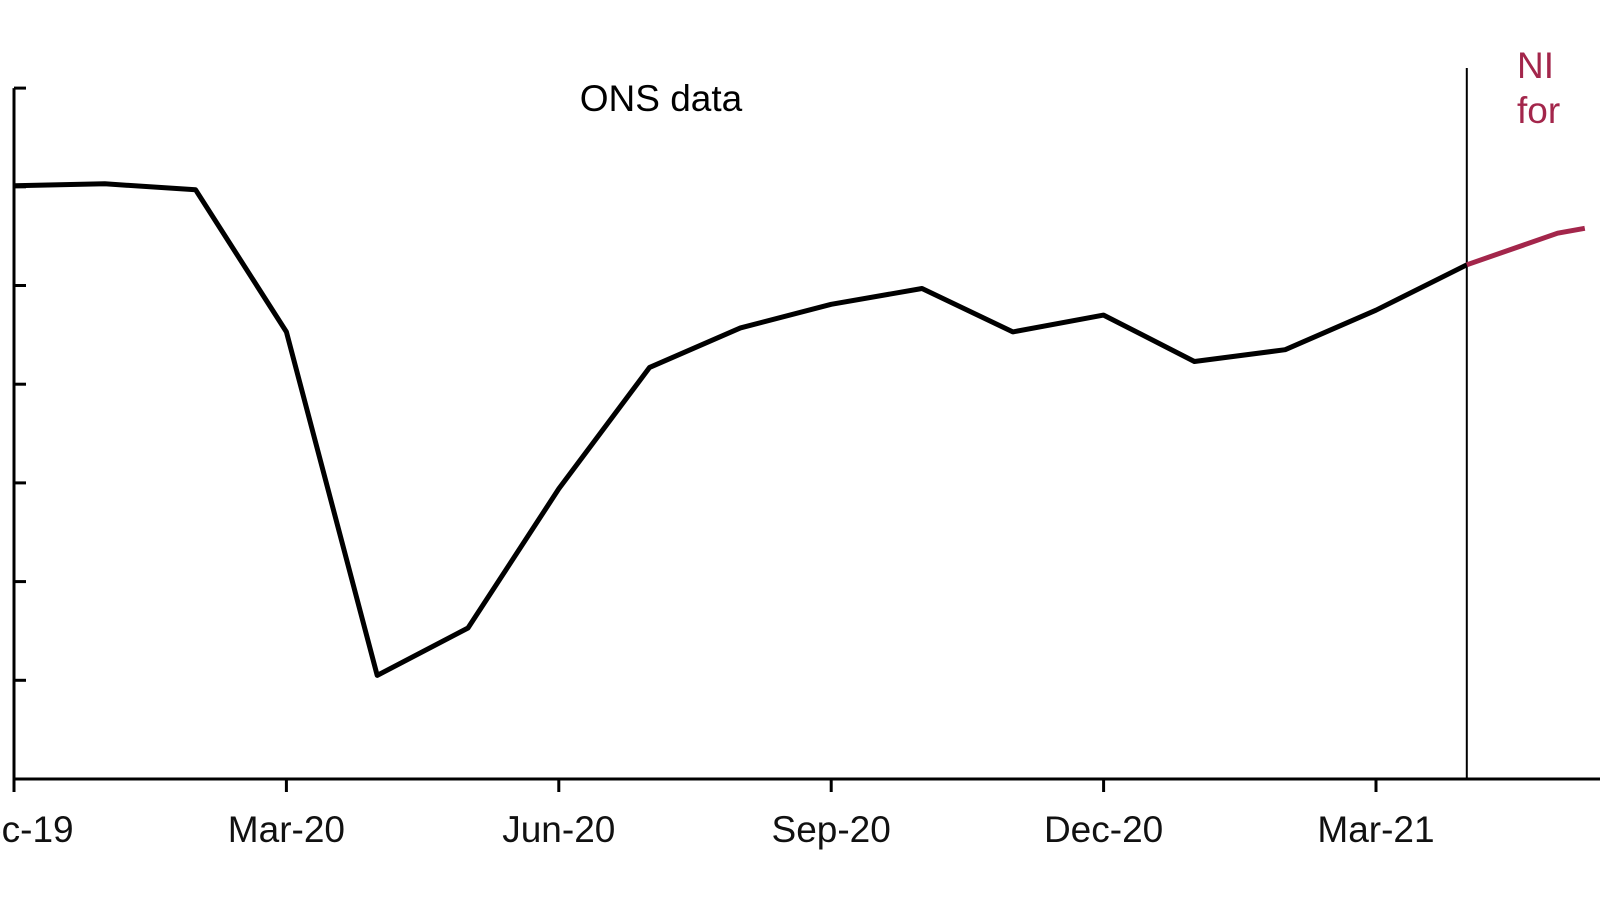  Describe the element at coordinates (1535, 65) in the screenshot. I see `annotation-line: NI` at that location.